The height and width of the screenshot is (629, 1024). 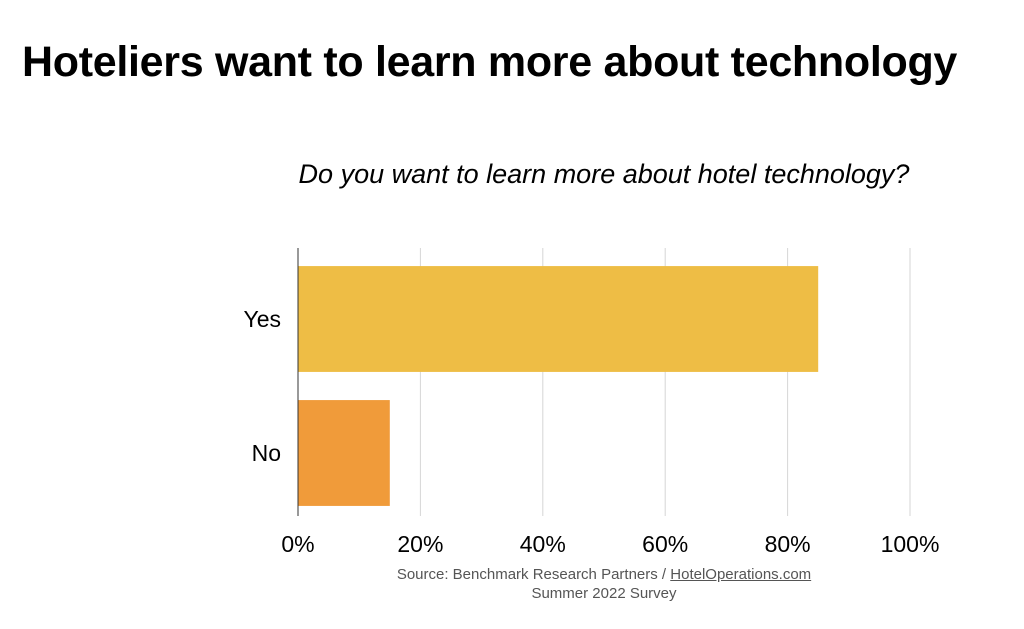 I want to click on tick-labels: 0% 20% 40% 60% 80% 100%, so click(x=610, y=544).